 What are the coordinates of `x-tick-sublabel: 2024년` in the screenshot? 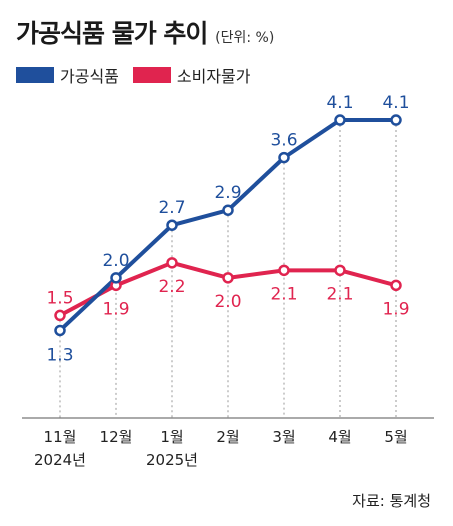 It's located at (60, 460).